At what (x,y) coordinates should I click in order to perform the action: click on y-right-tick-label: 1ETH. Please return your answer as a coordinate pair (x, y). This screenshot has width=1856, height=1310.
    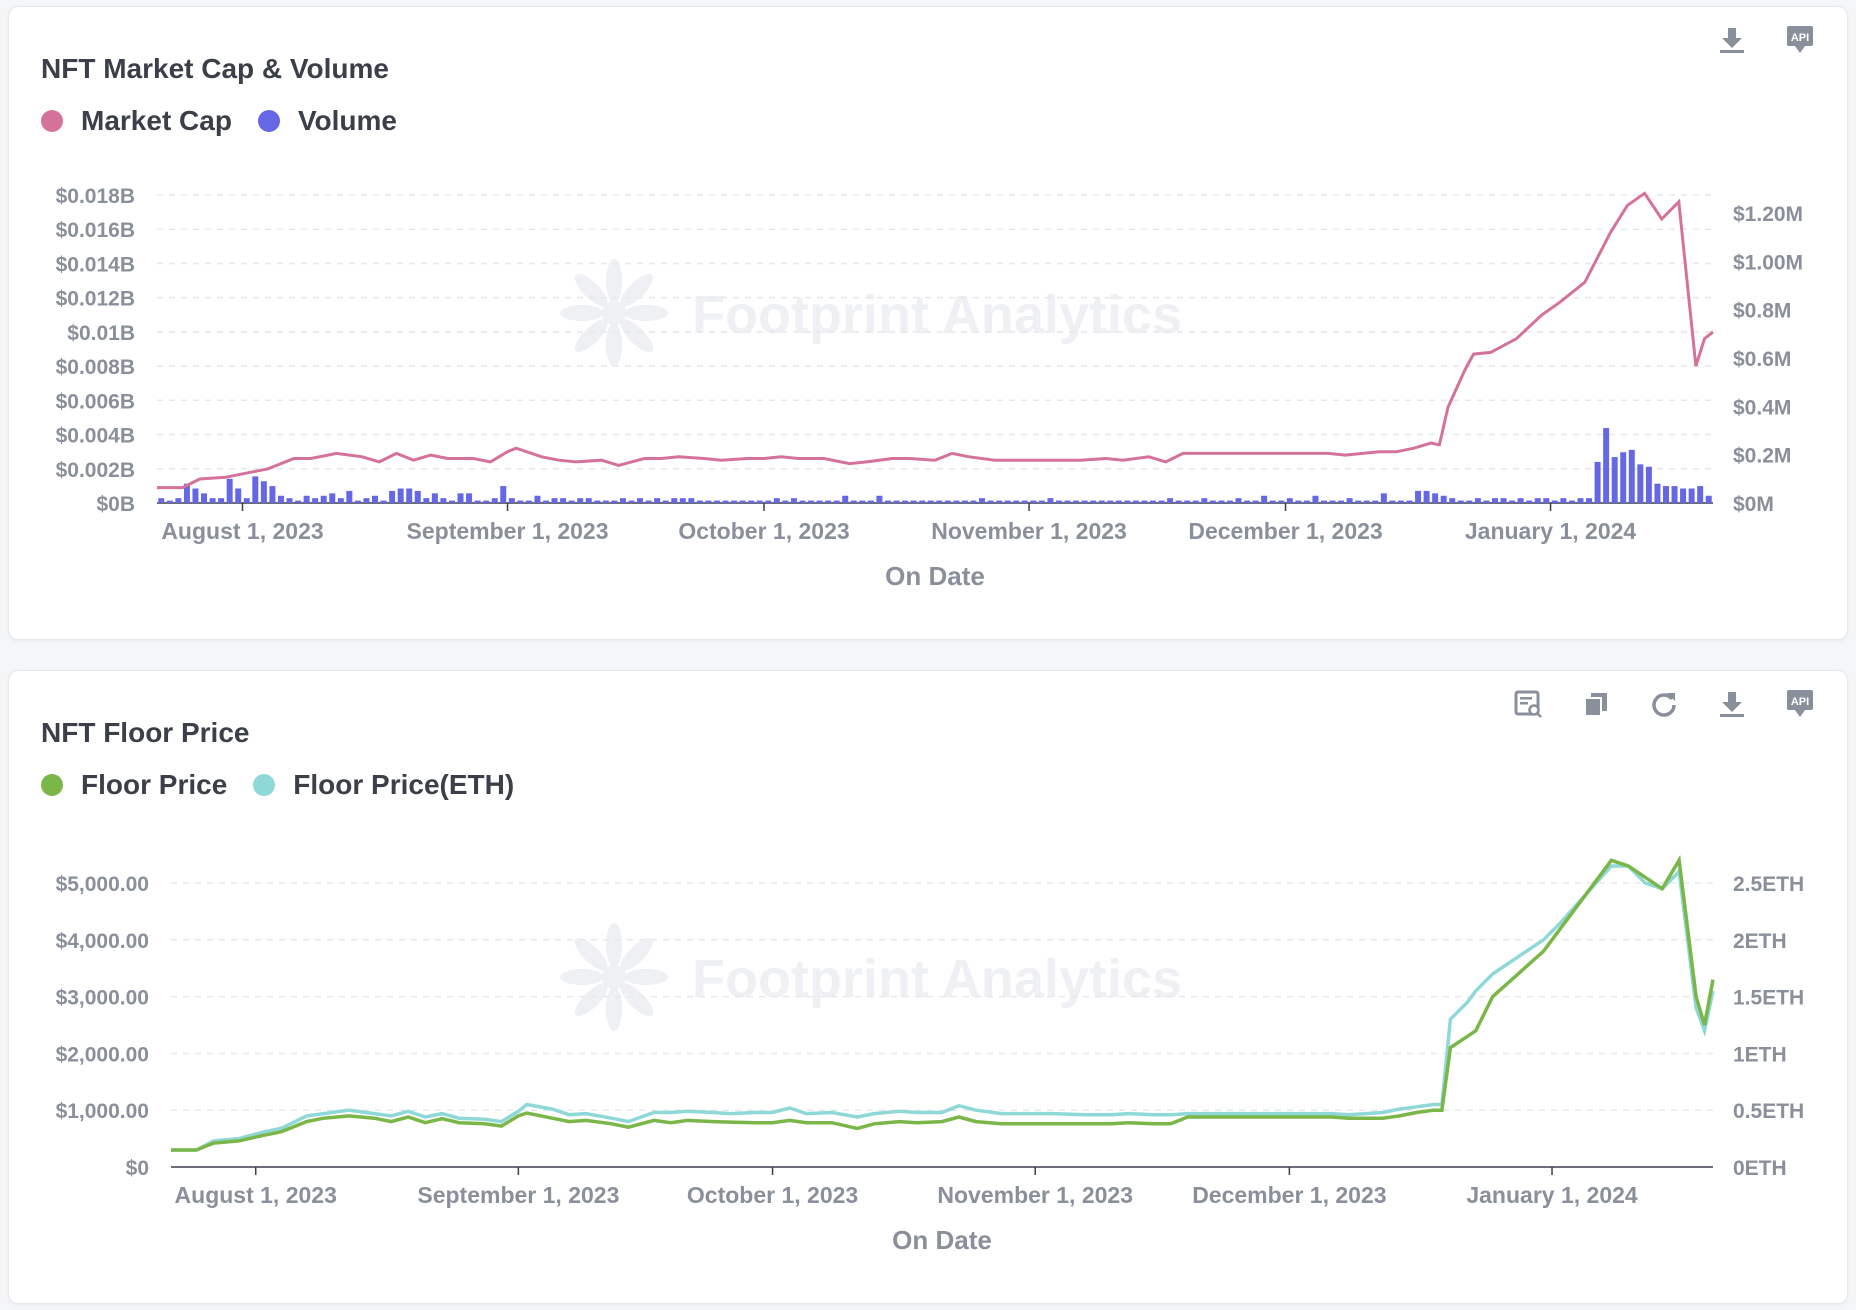
    Looking at the image, I should click on (1760, 1054).